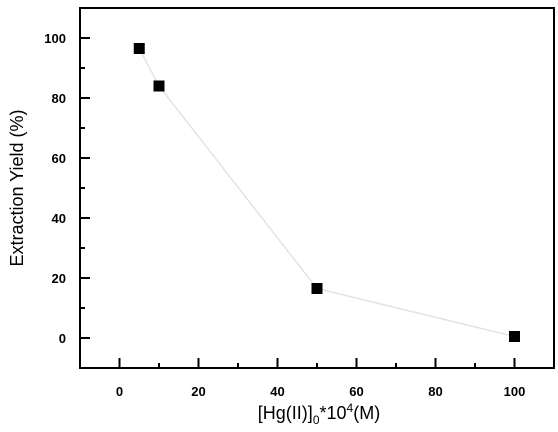 This screenshot has width=558, height=432. I want to click on x-axis-label-unit: (M), so click(366, 413).